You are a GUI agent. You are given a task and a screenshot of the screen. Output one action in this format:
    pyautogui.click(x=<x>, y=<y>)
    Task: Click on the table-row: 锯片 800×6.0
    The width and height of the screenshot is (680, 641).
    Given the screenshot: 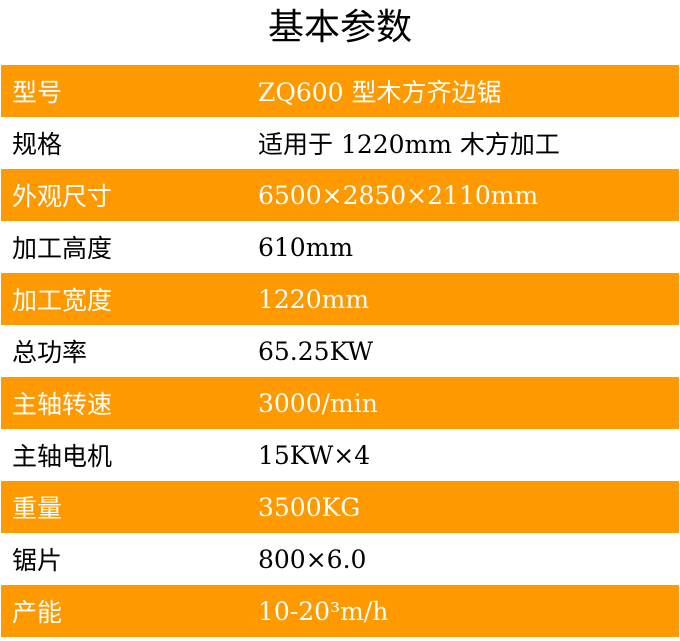 What is the action you would take?
    pyautogui.click(x=340, y=559)
    